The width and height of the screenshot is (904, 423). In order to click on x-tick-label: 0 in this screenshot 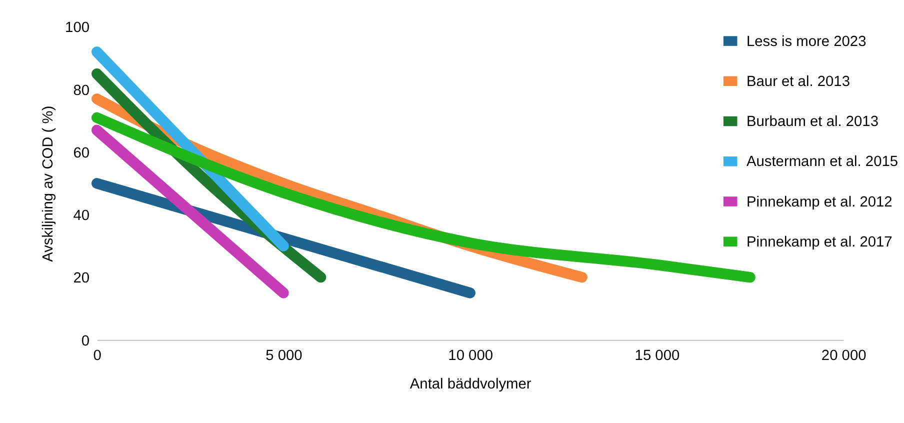, I will do `click(97, 356)`.